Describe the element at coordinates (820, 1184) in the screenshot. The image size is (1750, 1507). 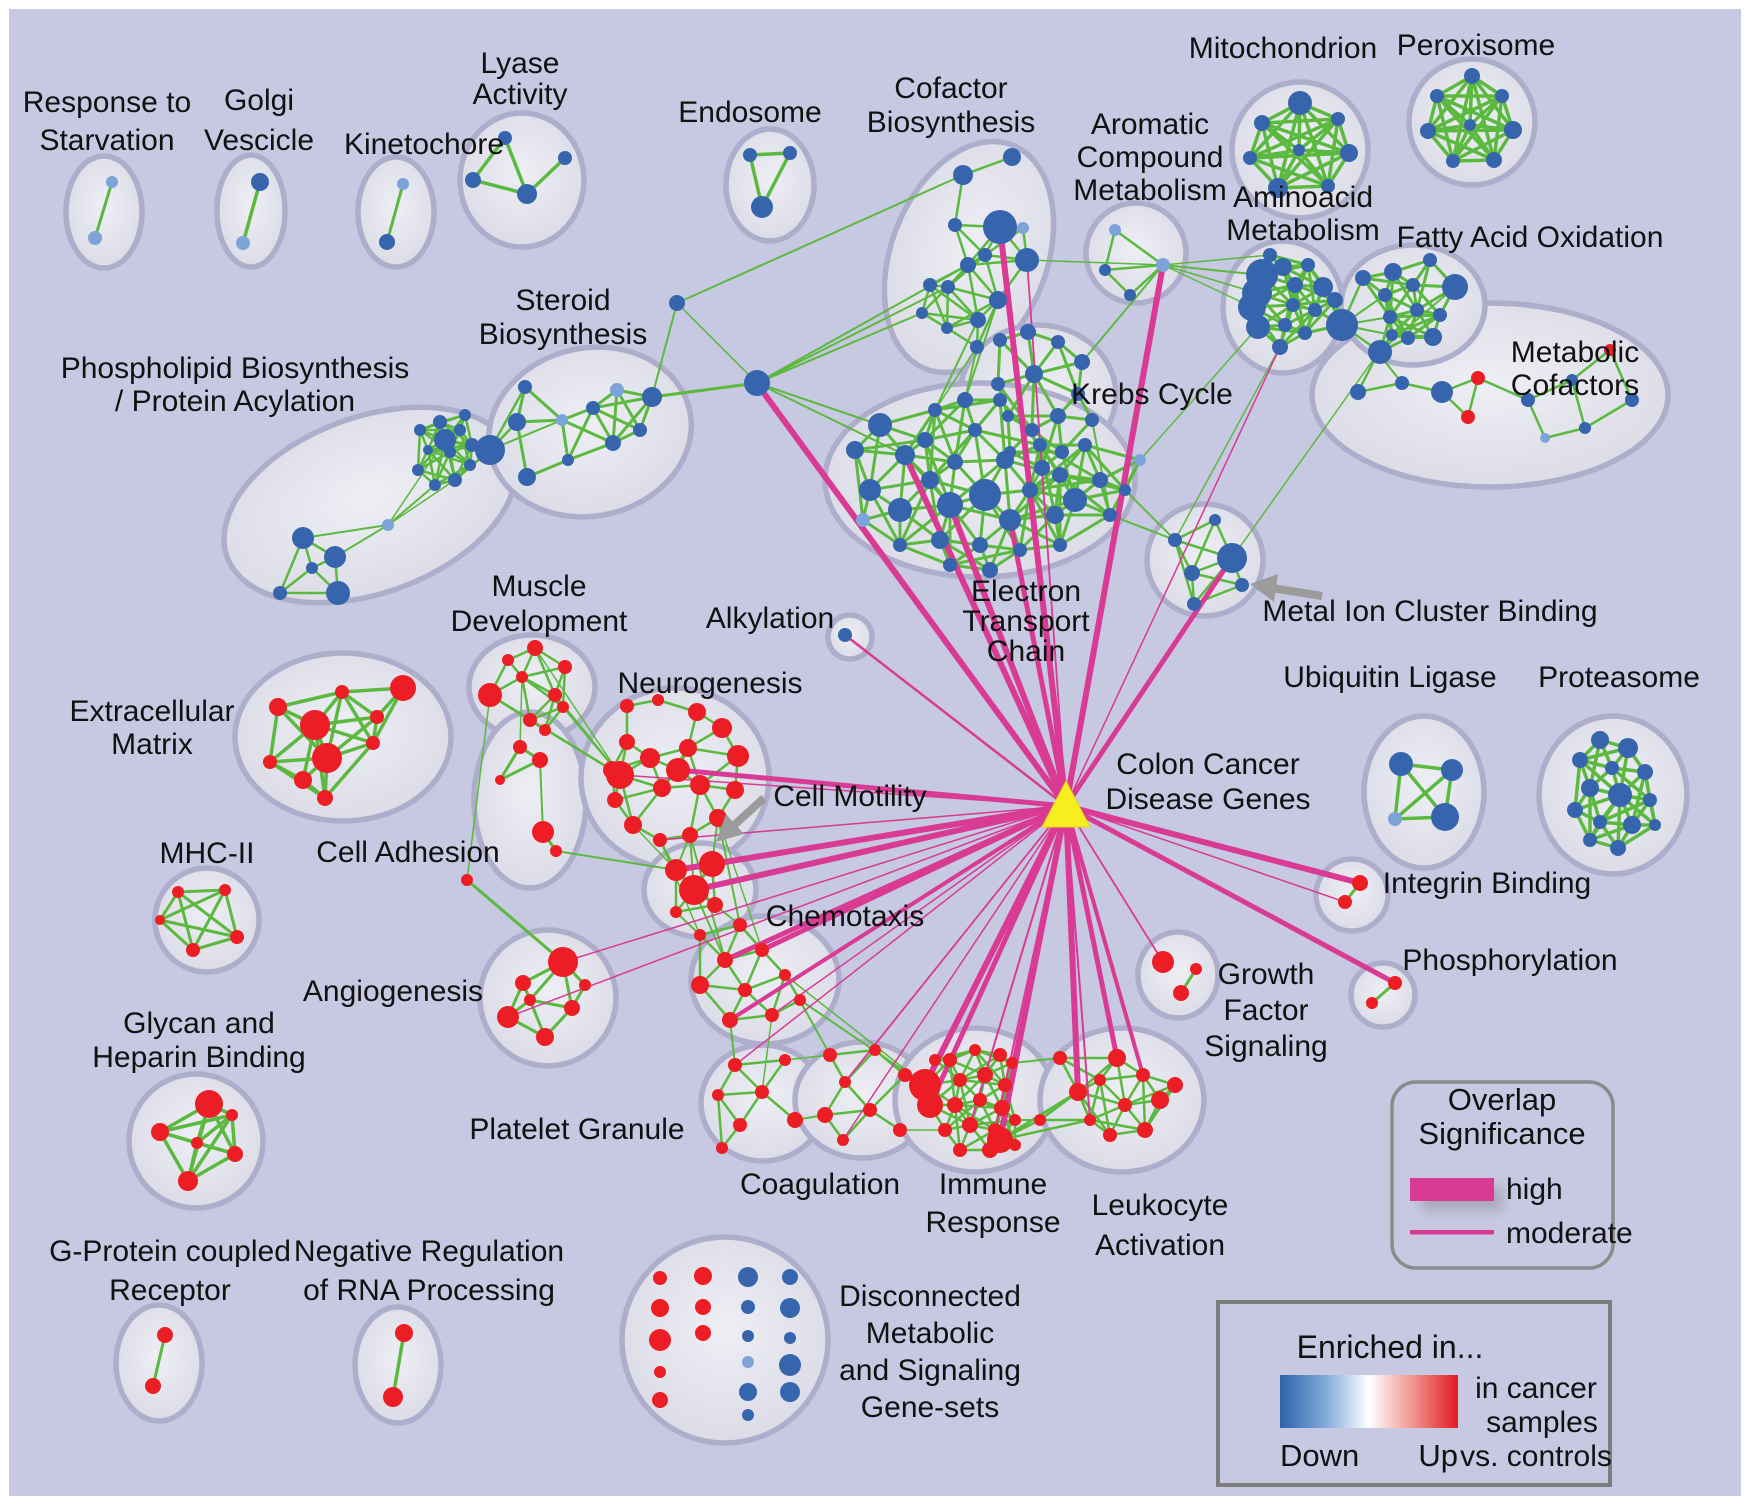
I see `cluster-label-coagulation: Coagulation` at that location.